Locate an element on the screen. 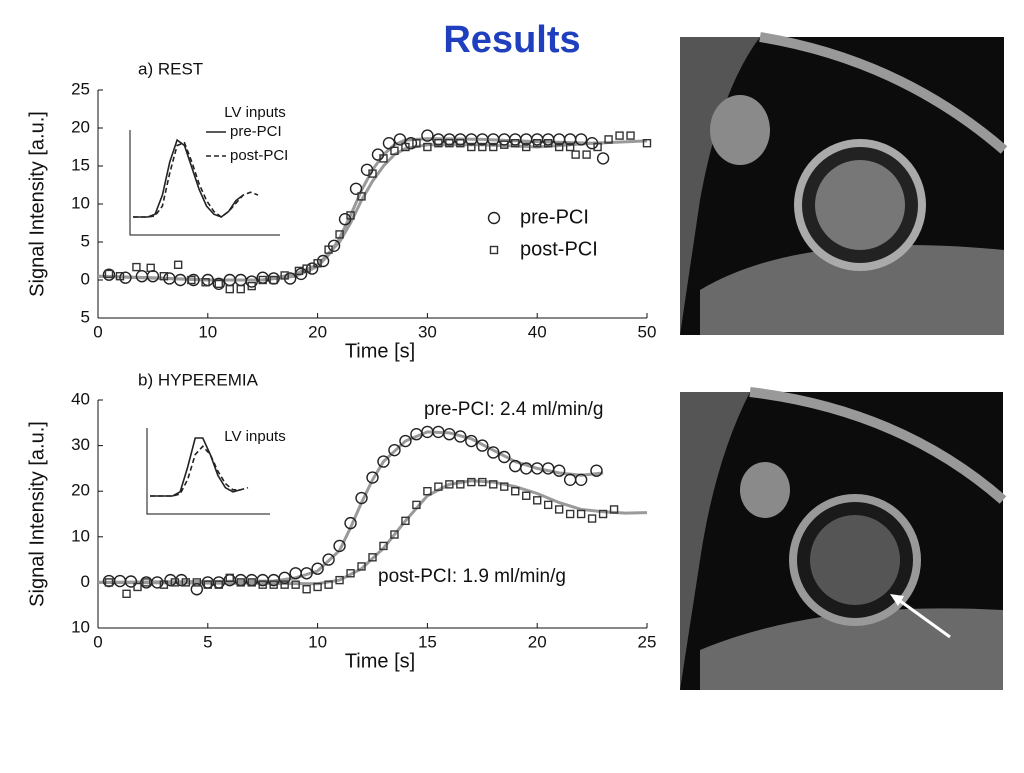 The height and width of the screenshot is (773, 1024). x-tick-label: 15 is located at coordinates (427, 641).